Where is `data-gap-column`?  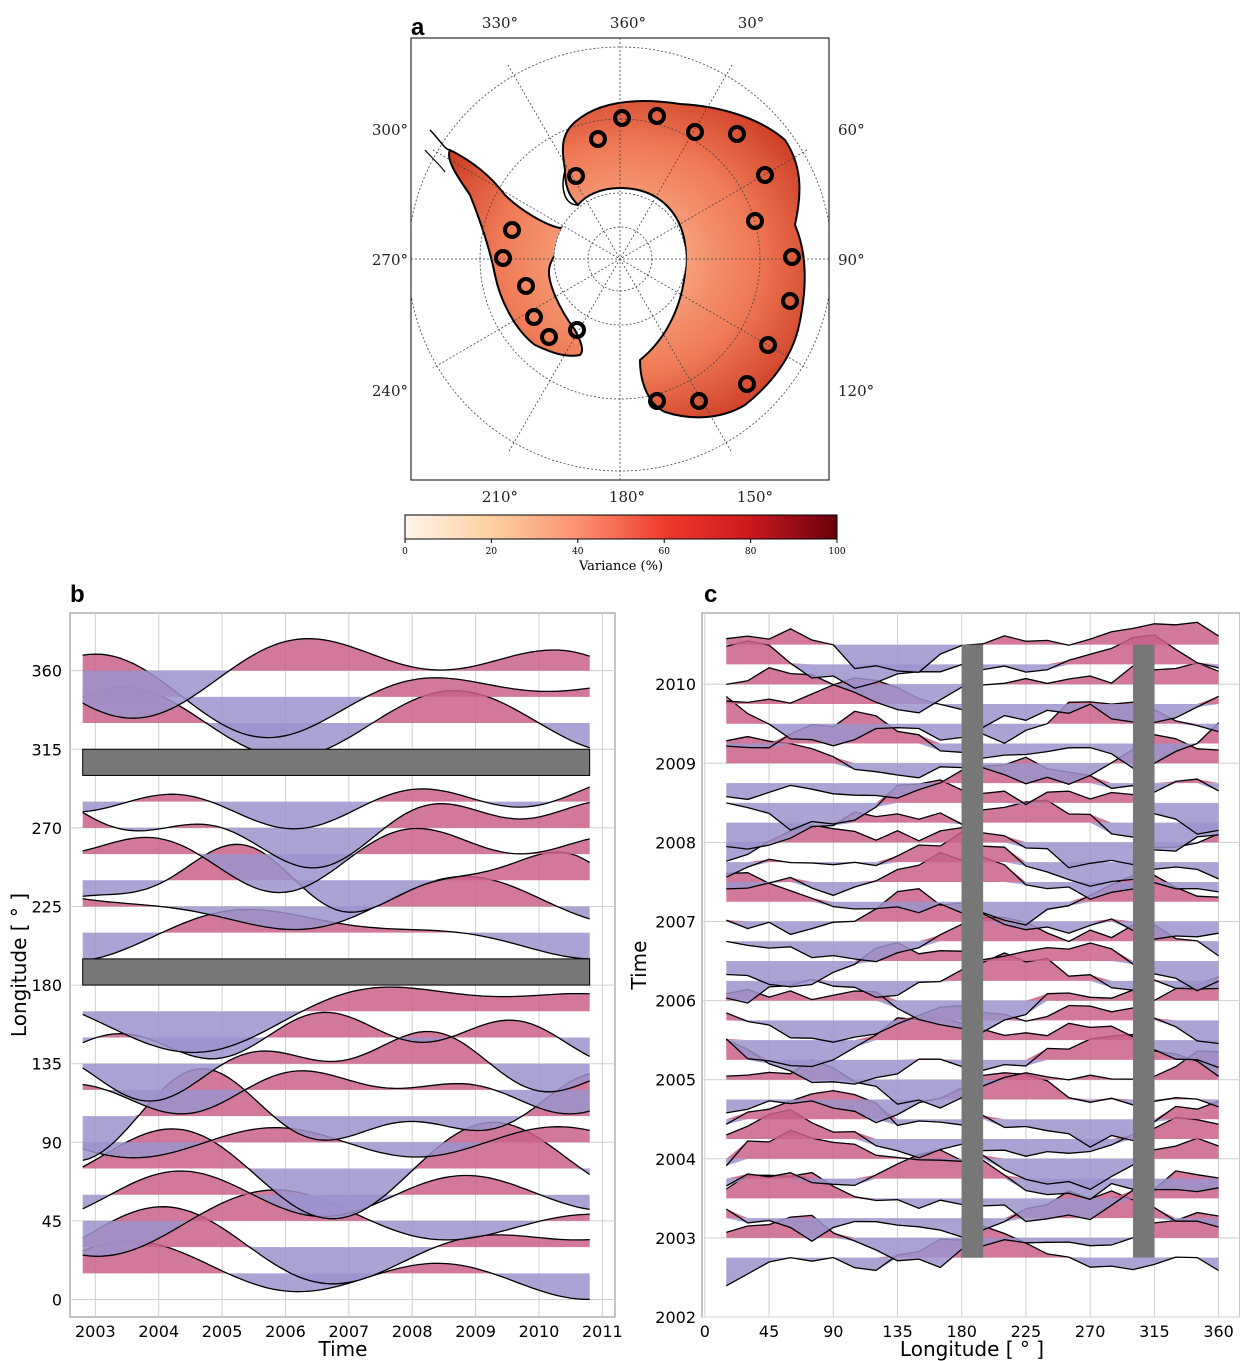
data-gap-column is located at coordinates (972, 951).